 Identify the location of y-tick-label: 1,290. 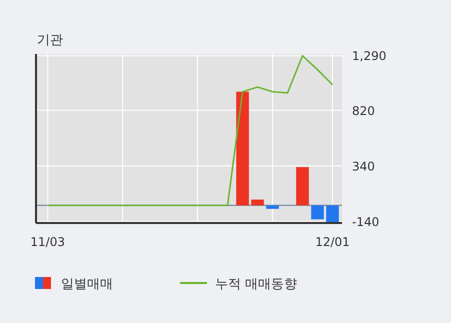
(369, 56).